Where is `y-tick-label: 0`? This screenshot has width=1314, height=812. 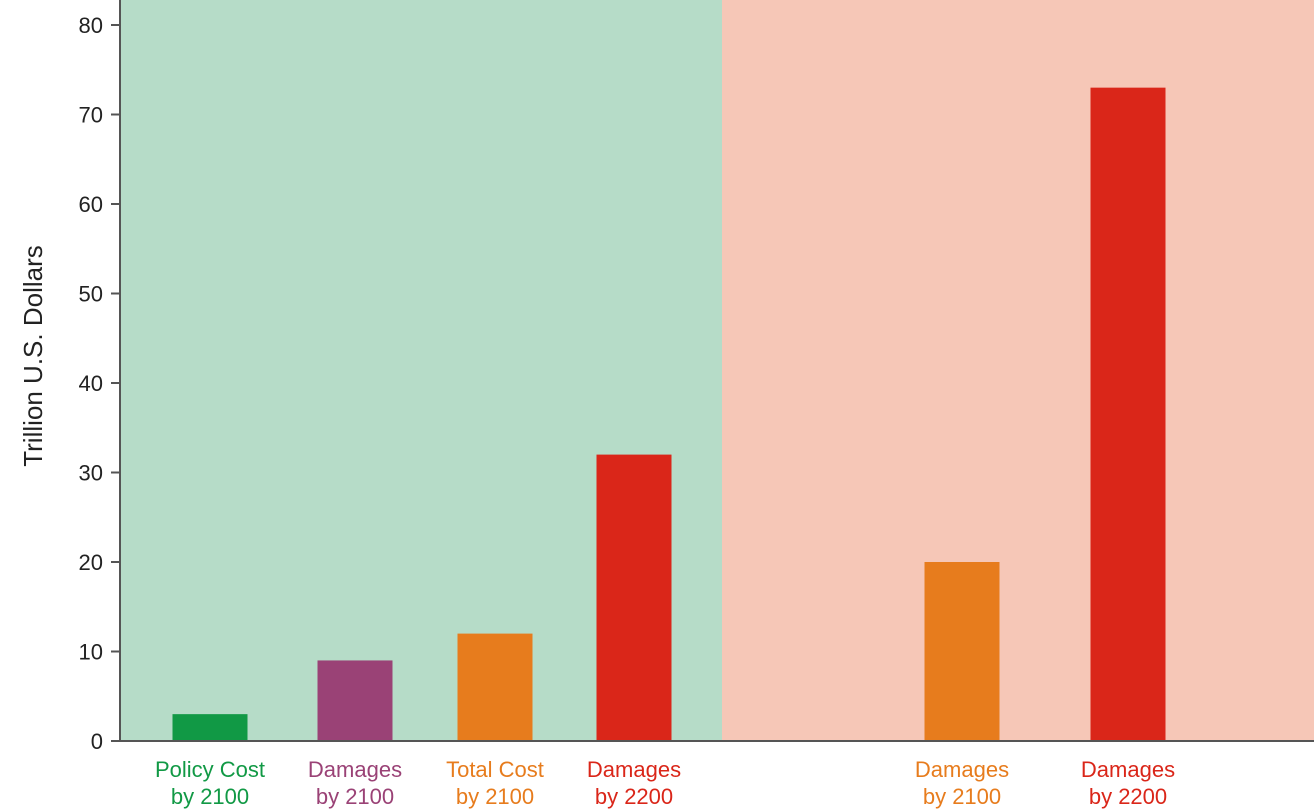
y-tick-label: 0 is located at coordinates (97, 741).